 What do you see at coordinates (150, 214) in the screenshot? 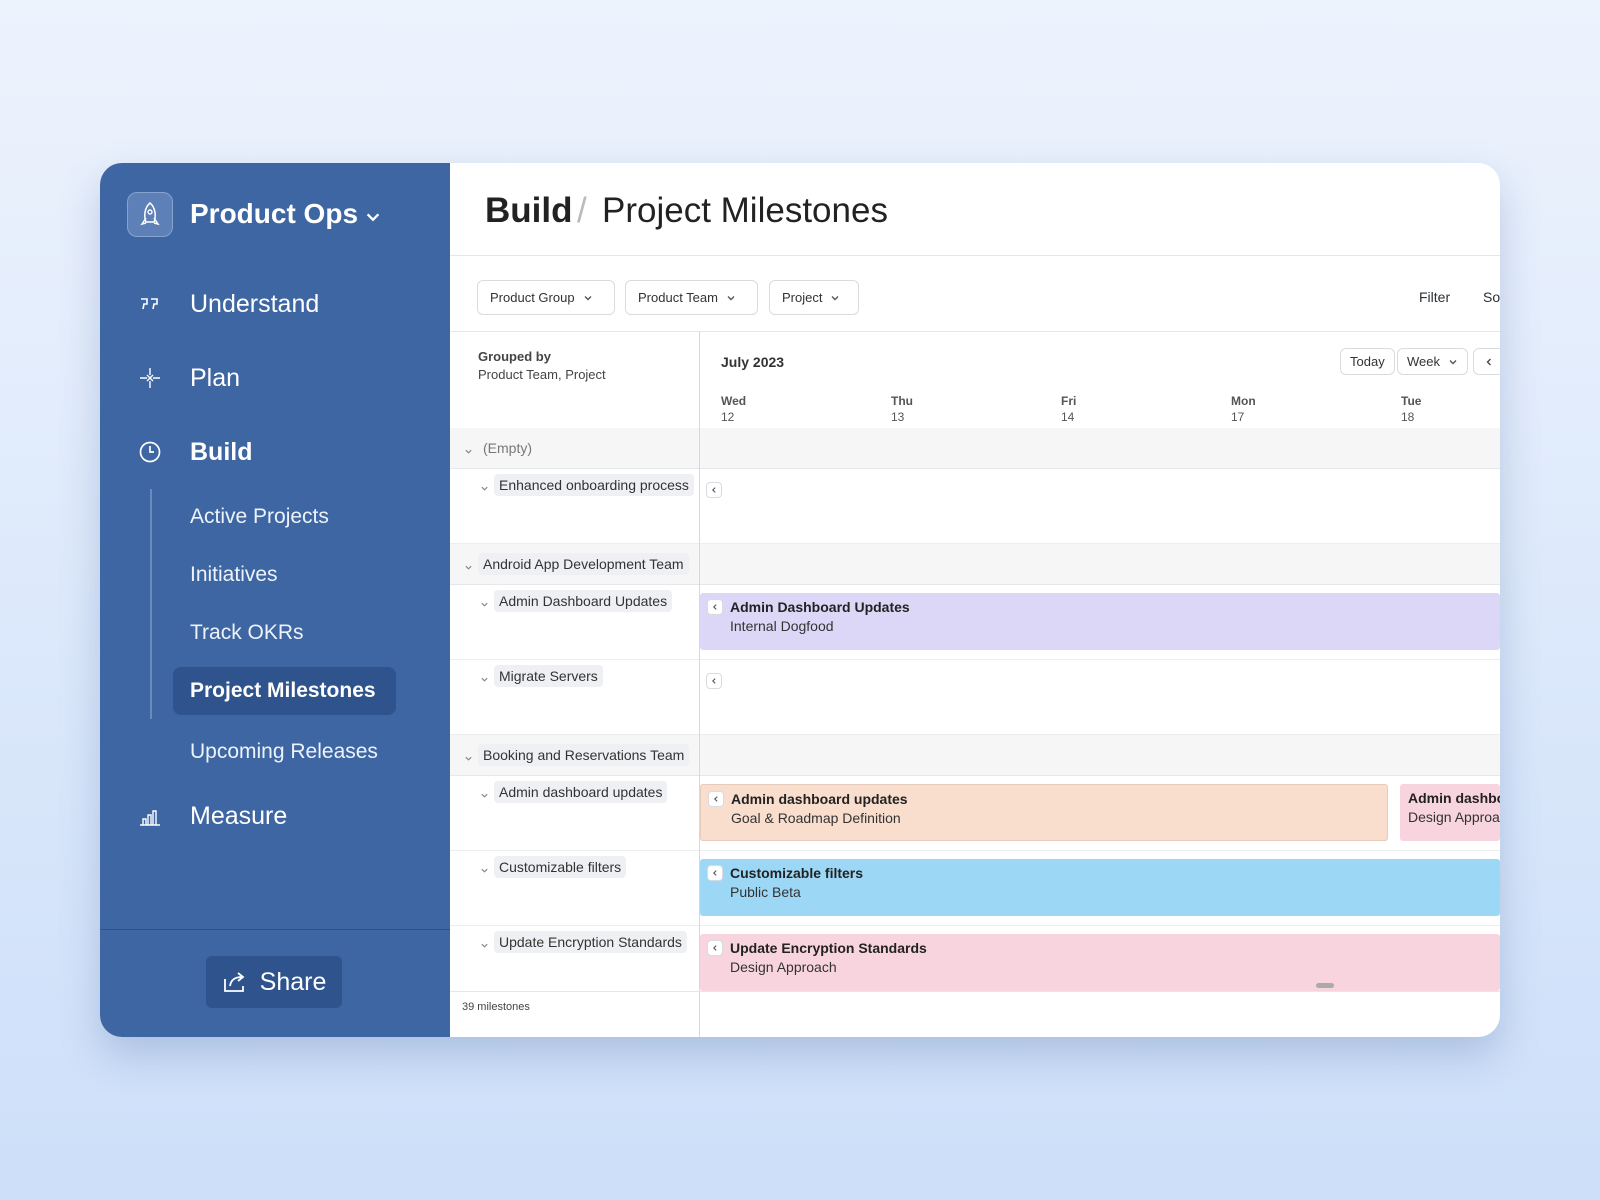
I see `workspace-logo` at bounding box center [150, 214].